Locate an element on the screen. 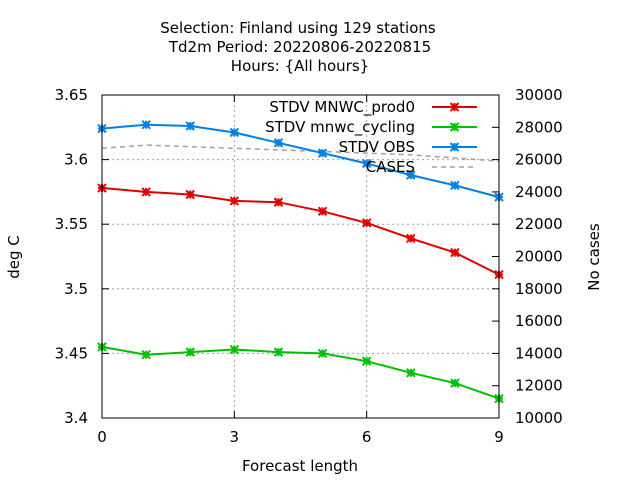  y-tick-label-3.6: 3.6 is located at coordinates (76, 160).